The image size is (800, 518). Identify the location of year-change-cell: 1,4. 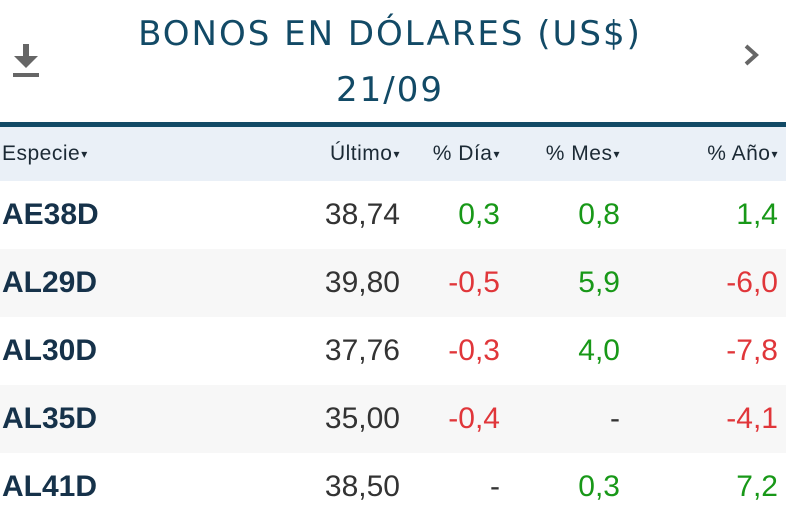
(757, 214).